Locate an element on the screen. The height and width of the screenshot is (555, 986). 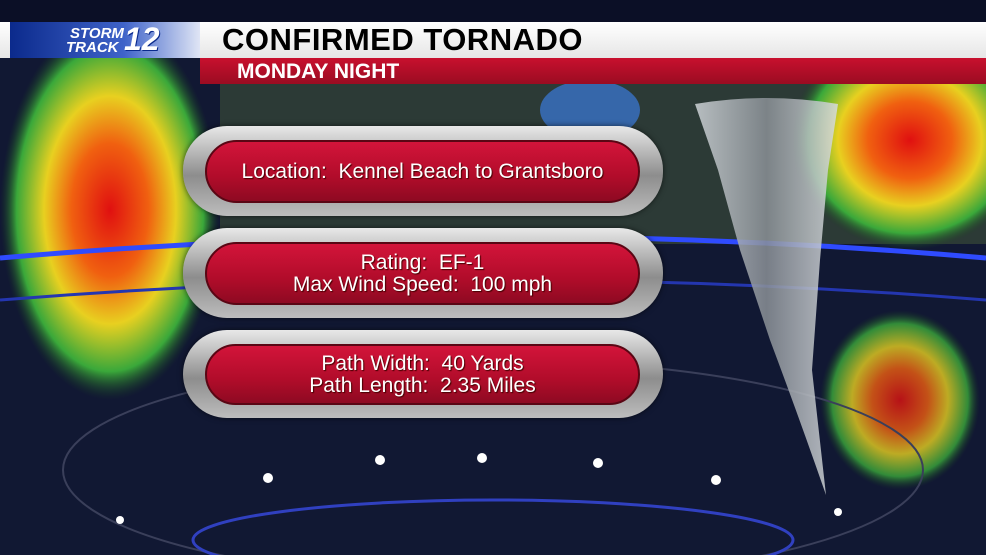
info-panel: Location: Kennel Beach to Grantsboro is located at coordinates (423, 171).